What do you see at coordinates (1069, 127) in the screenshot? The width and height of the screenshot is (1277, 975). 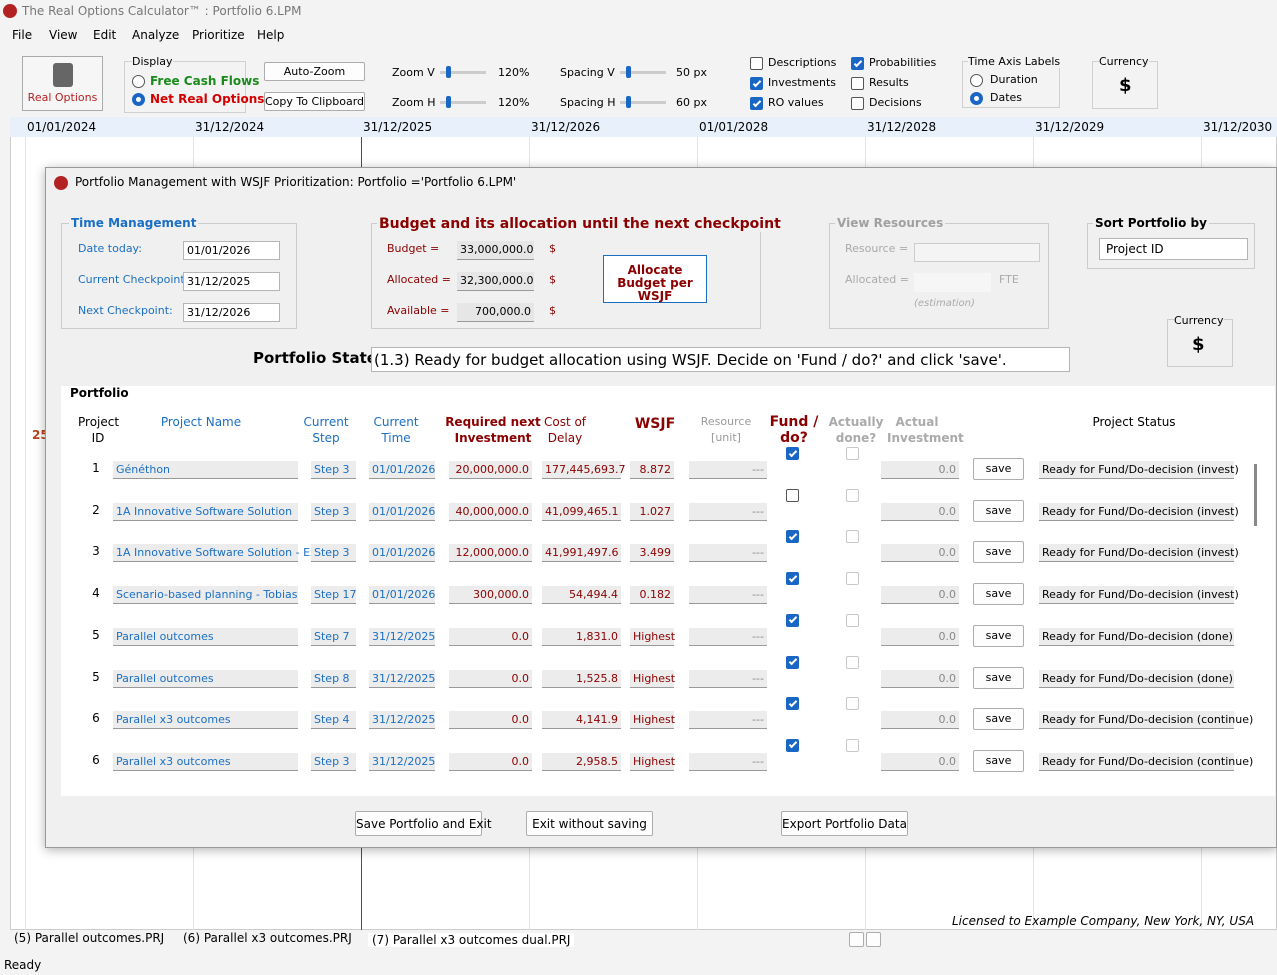 I see `date-label: 31/12/2029` at bounding box center [1069, 127].